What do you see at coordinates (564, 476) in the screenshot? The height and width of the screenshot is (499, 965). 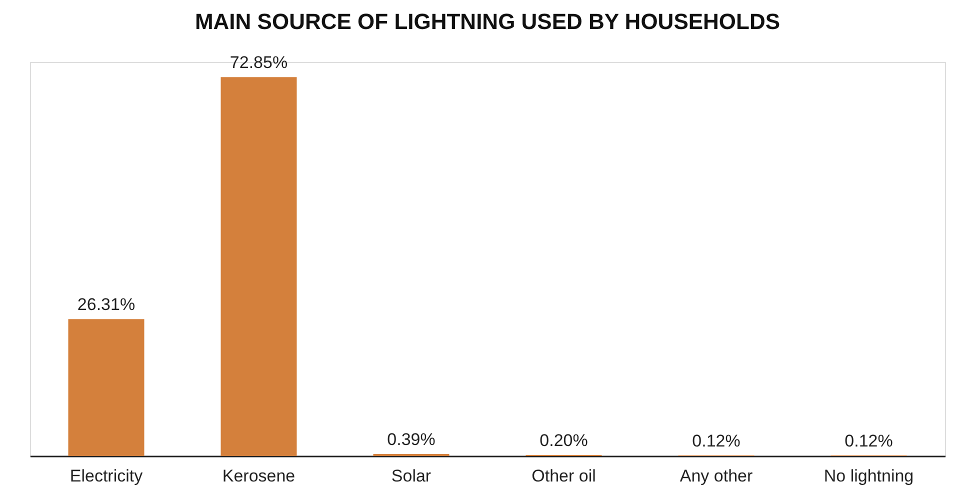 I see `x-tick-label: Other oil` at bounding box center [564, 476].